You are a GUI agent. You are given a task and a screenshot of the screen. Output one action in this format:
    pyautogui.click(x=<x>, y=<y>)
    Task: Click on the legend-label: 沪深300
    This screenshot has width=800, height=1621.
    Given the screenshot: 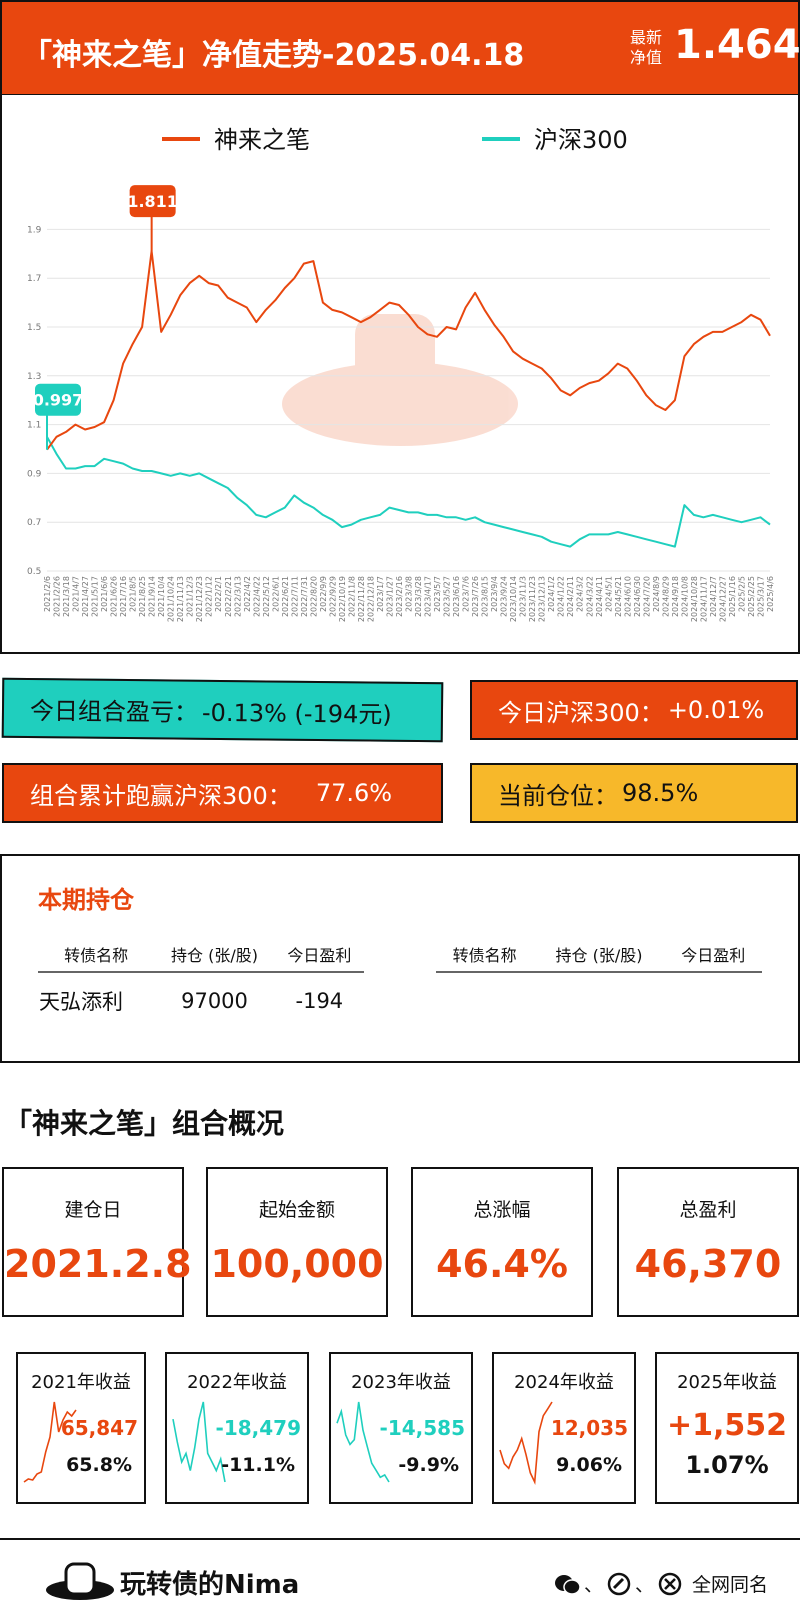 What is the action you would take?
    pyautogui.click(x=581, y=140)
    